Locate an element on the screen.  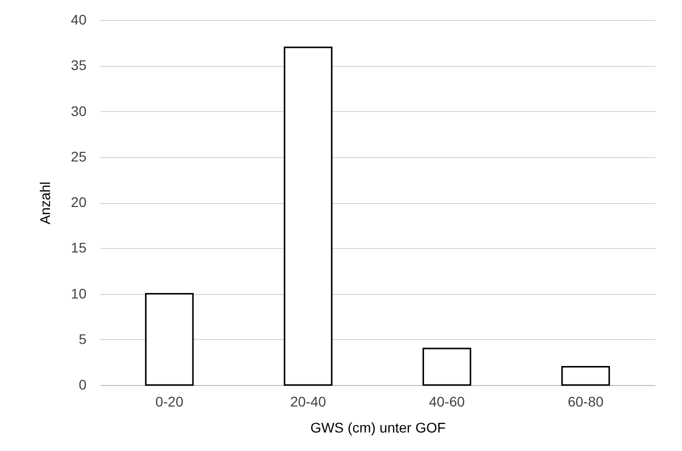
y-tick-label: 35 is located at coordinates (78, 65).